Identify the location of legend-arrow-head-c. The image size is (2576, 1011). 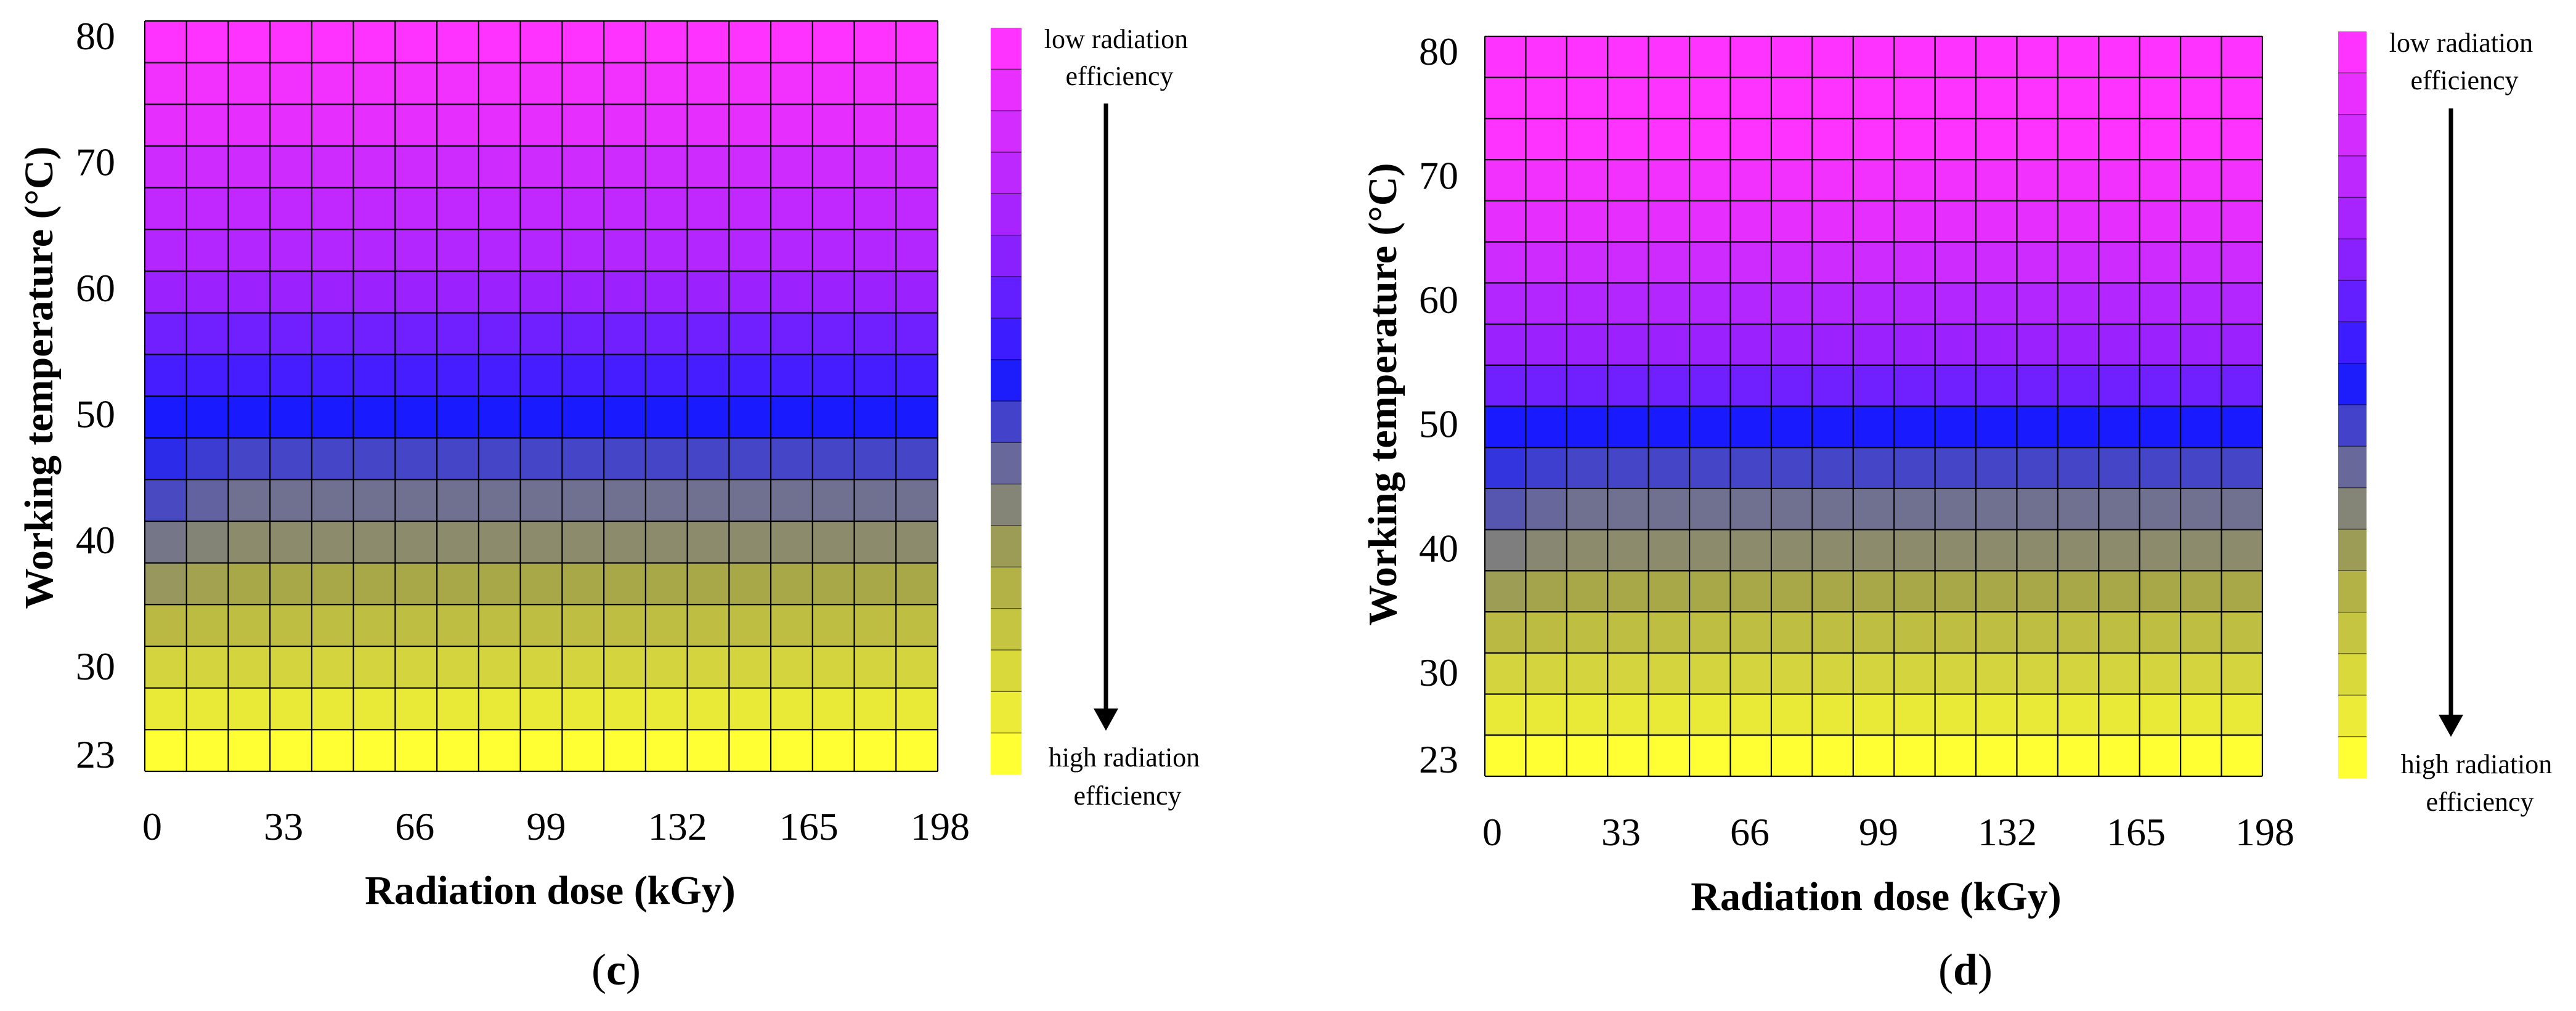
(1106, 720).